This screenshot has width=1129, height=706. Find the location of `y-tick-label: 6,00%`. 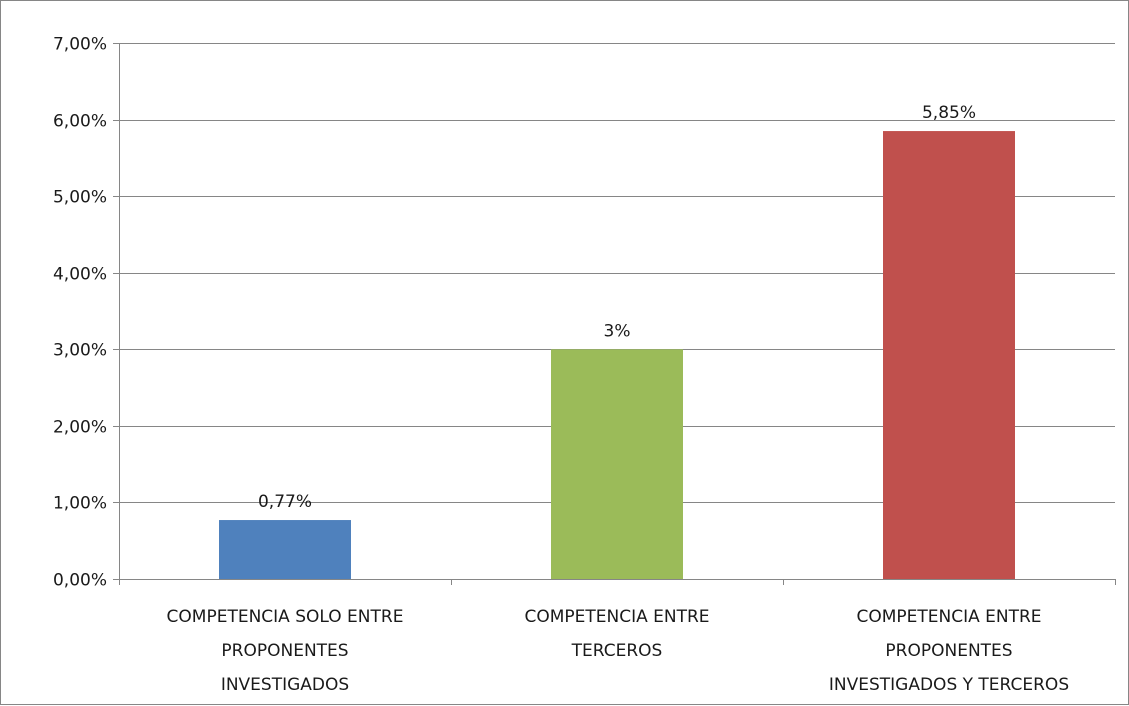

y-tick-label: 6,00% is located at coordinates (80, 122).